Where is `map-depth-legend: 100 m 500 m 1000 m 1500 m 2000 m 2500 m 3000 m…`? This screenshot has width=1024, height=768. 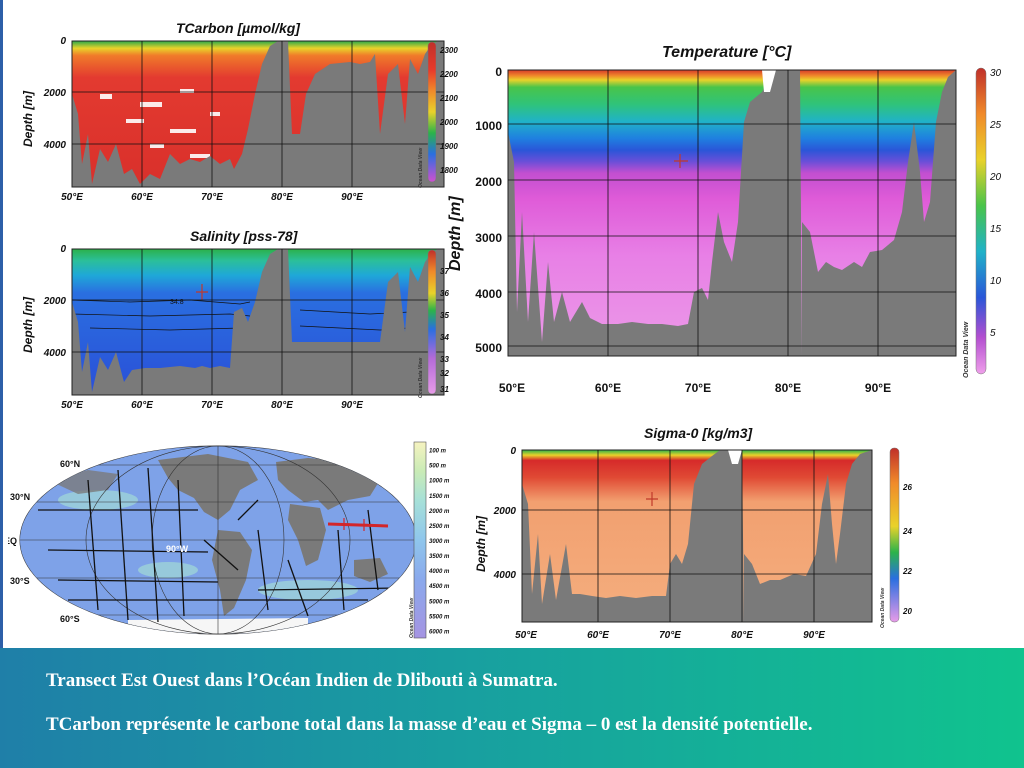 map-depth-legend: 100 m 500 m 1000 m 1500 m 2000 m 2500 m 3000 m… is located at coordinates (431, 540).